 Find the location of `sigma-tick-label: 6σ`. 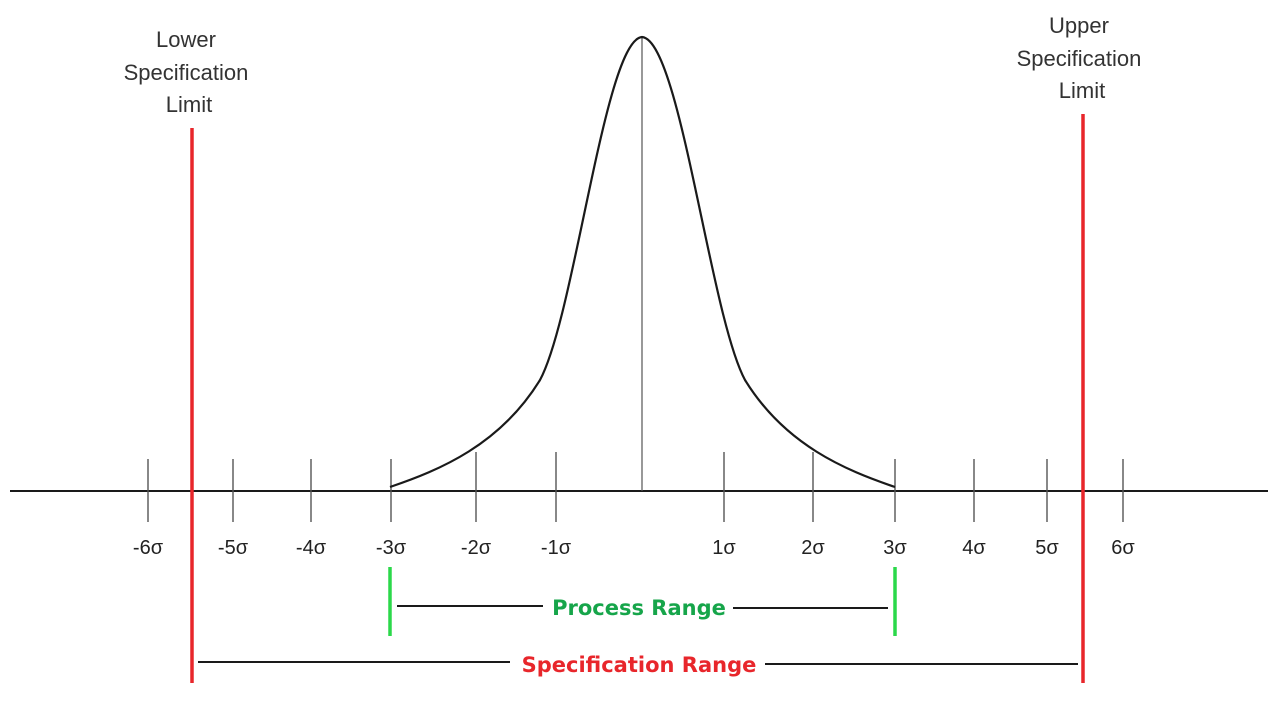

sigma-tick-label: 6σ is located at coordinates (1123, 548).